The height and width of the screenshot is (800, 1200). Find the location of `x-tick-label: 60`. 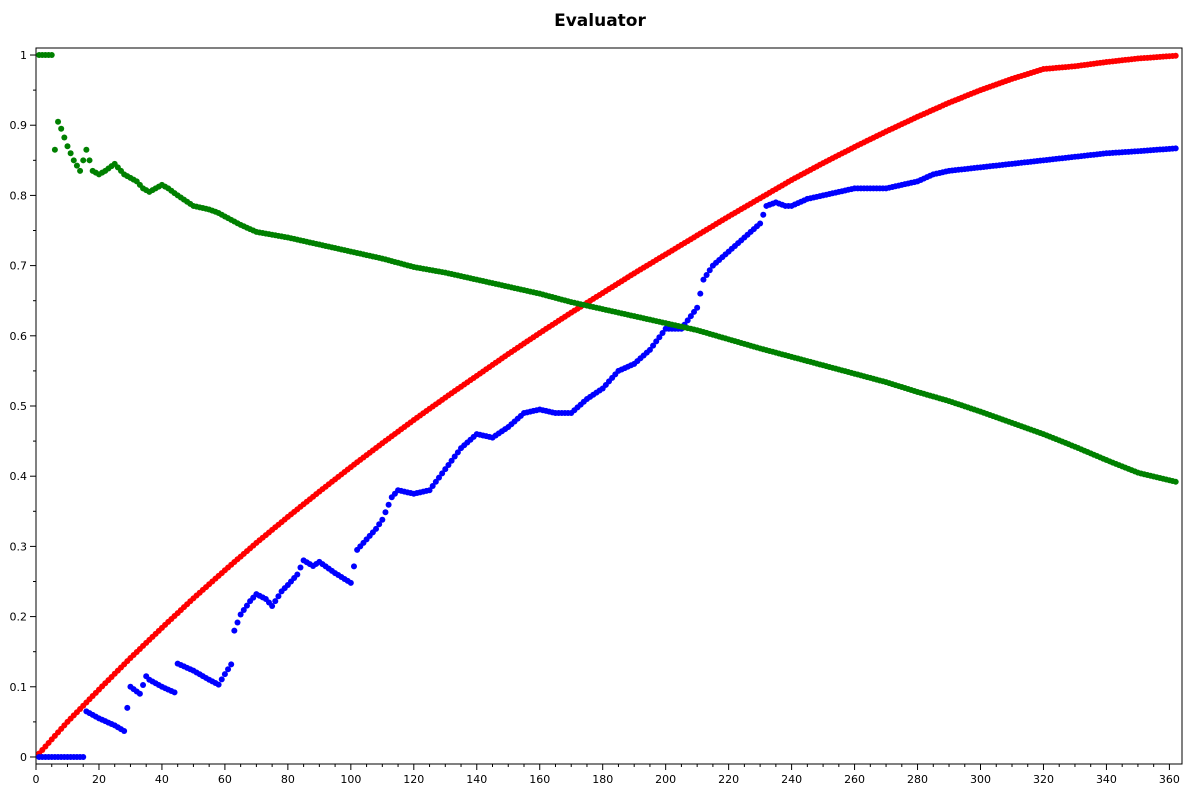

x-tick-label: 60 is located at coordinates (225, 779).